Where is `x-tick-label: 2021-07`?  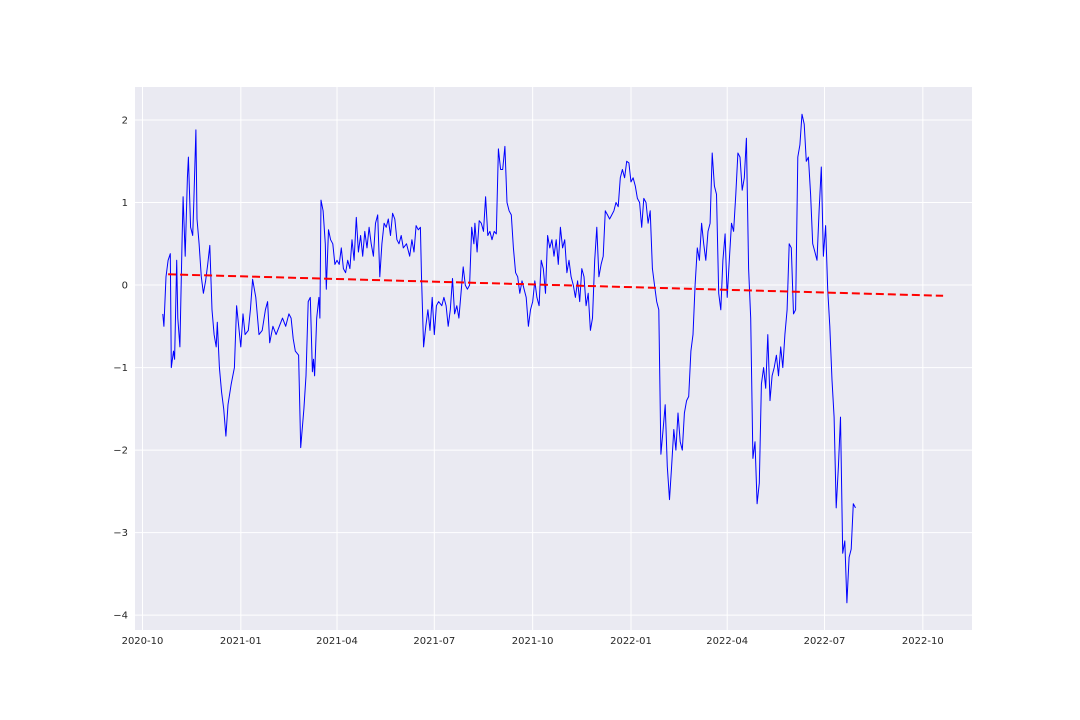 x-tick-label: 2021-07 is located at coordinates (434, 641).